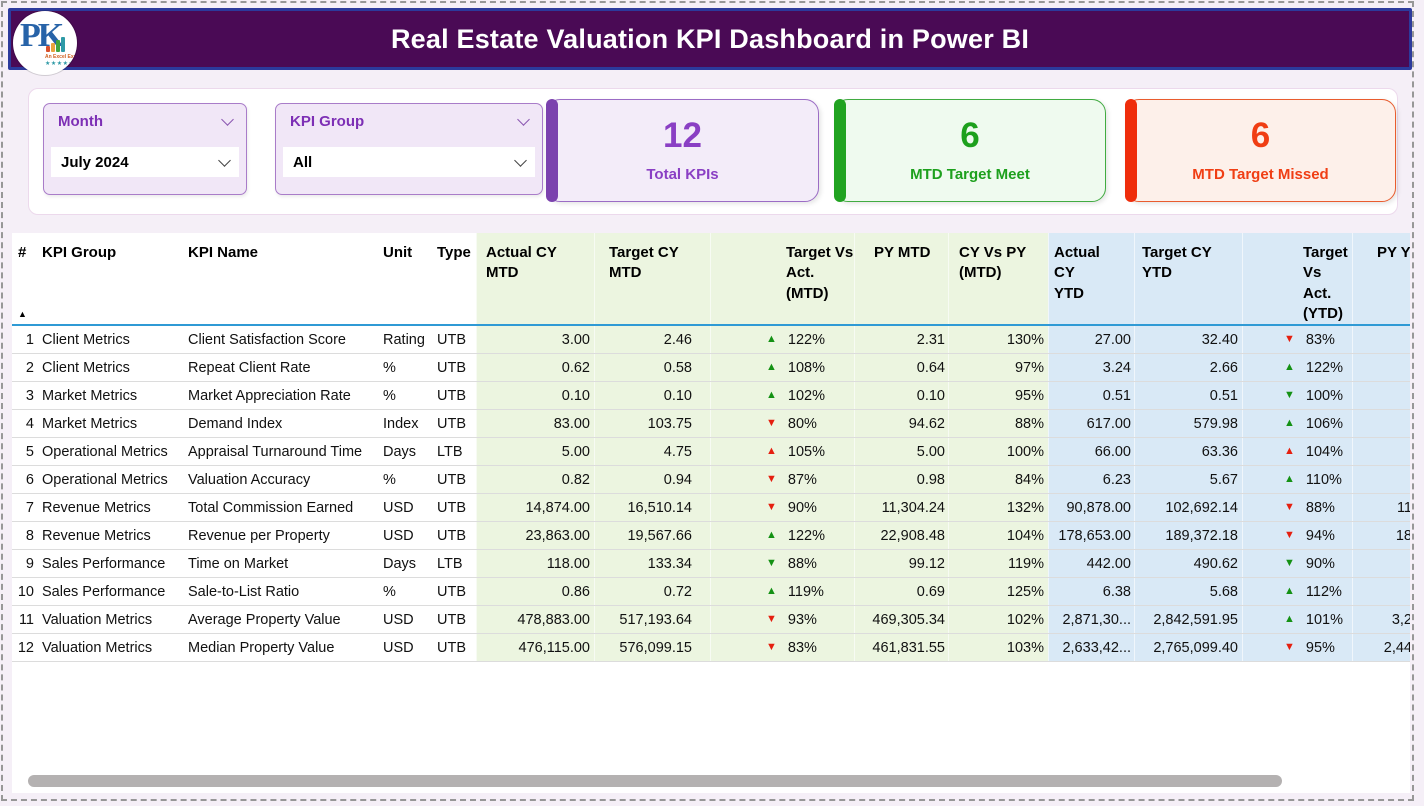  I want to click on column-header-group: KPI Group, so click(79, 252).